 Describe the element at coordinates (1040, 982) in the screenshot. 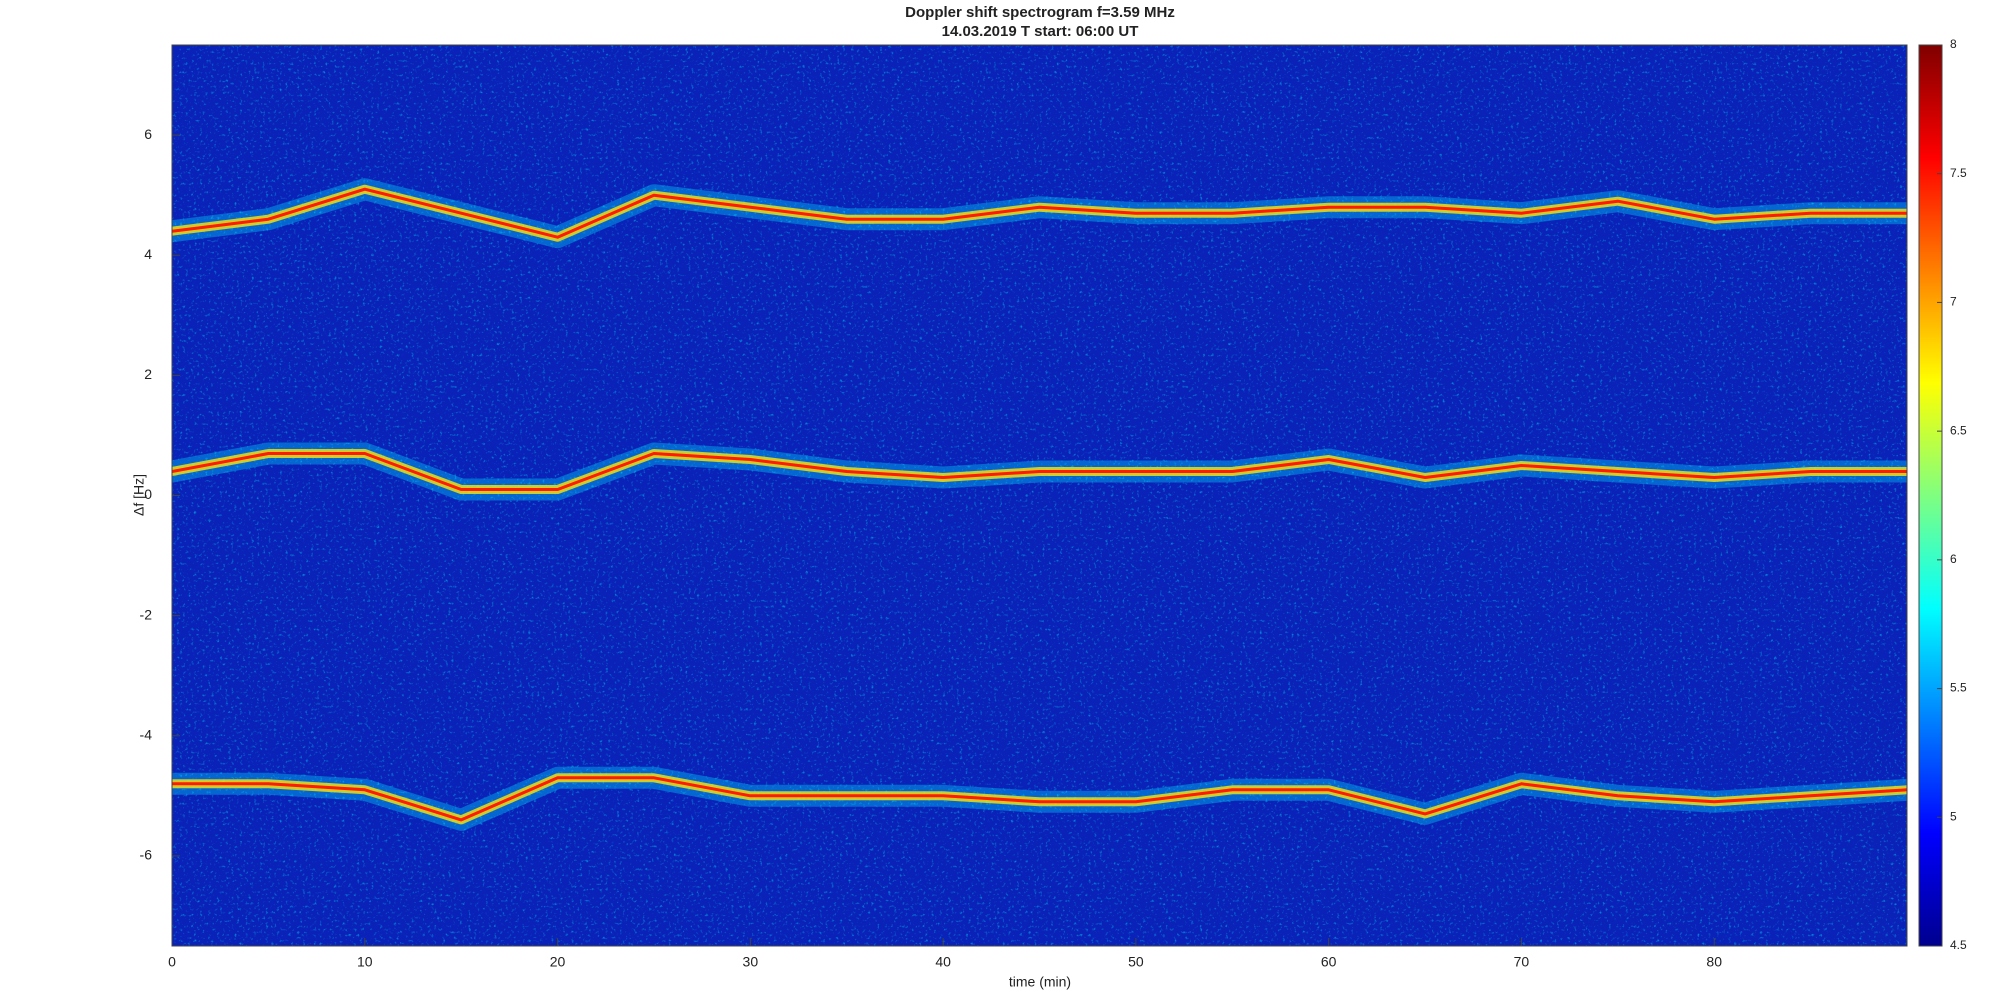

I see `x-axis-label: time (min)` at that location.